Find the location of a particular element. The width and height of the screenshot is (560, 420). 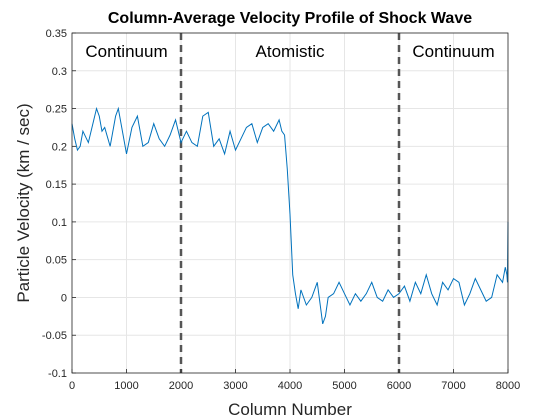

y-tick-label-2: 0 is located at coordinates (64, 298).